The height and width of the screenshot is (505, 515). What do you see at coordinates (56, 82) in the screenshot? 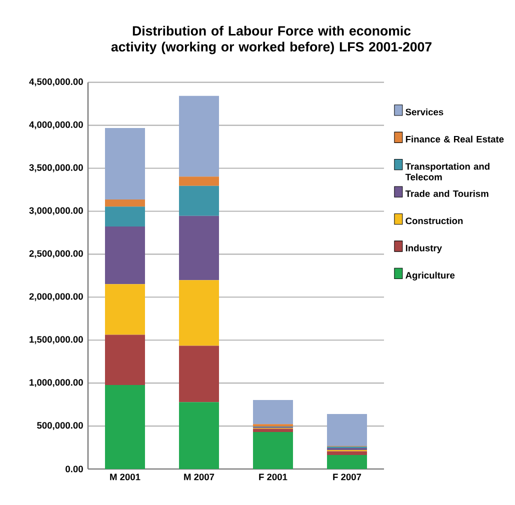
I see `y-tick-label: 4,500,000.00` at bounding box center [56, 82].